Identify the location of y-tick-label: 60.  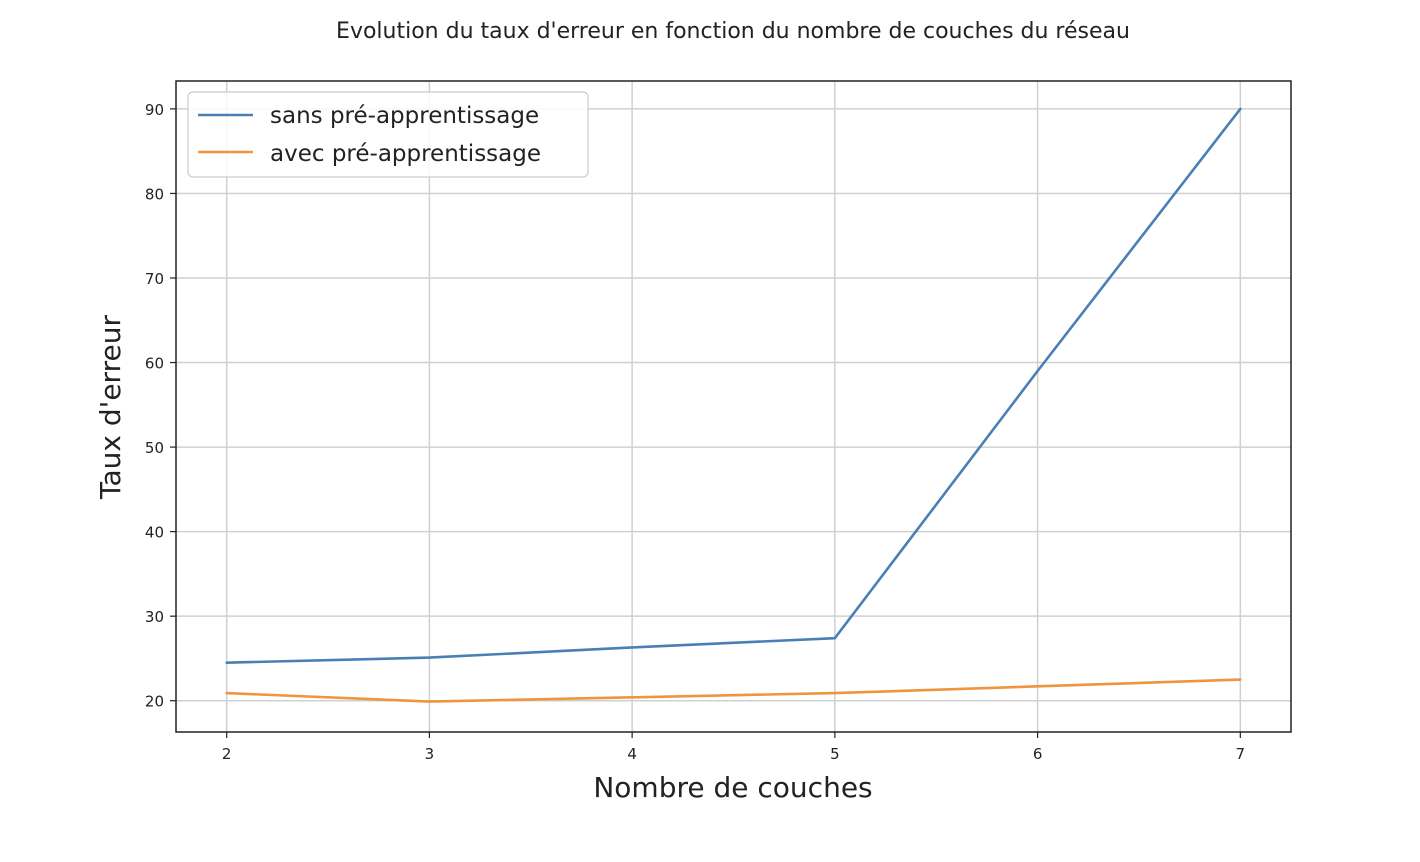
(154, 364).